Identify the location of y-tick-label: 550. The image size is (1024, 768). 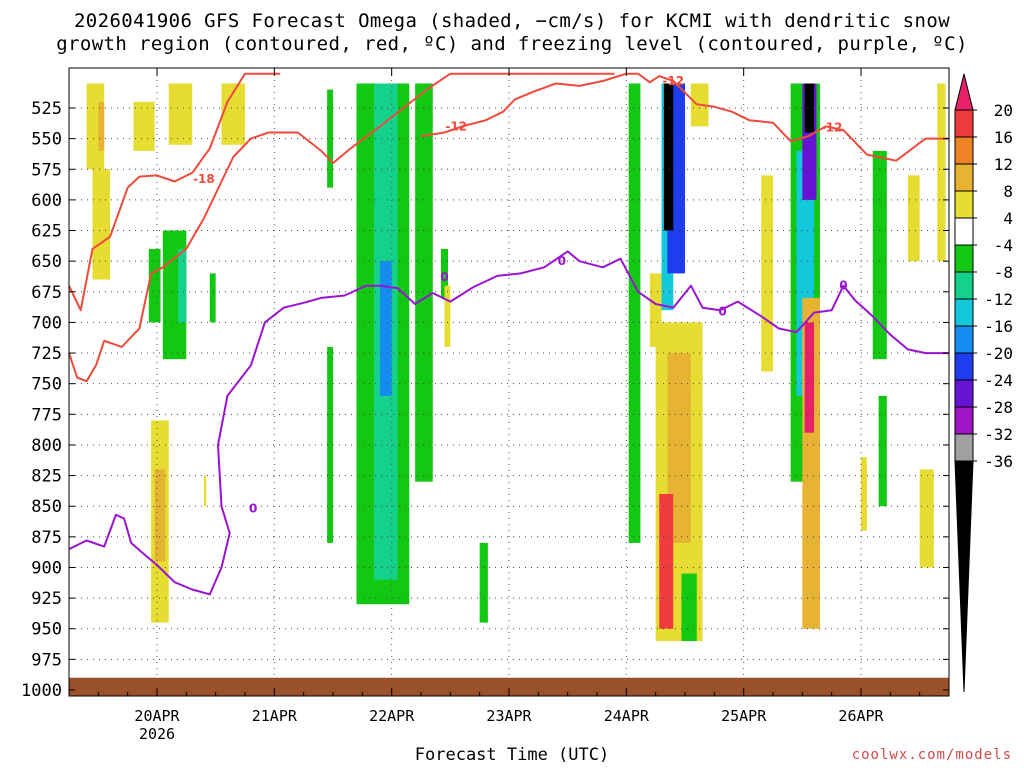
(46, 140).